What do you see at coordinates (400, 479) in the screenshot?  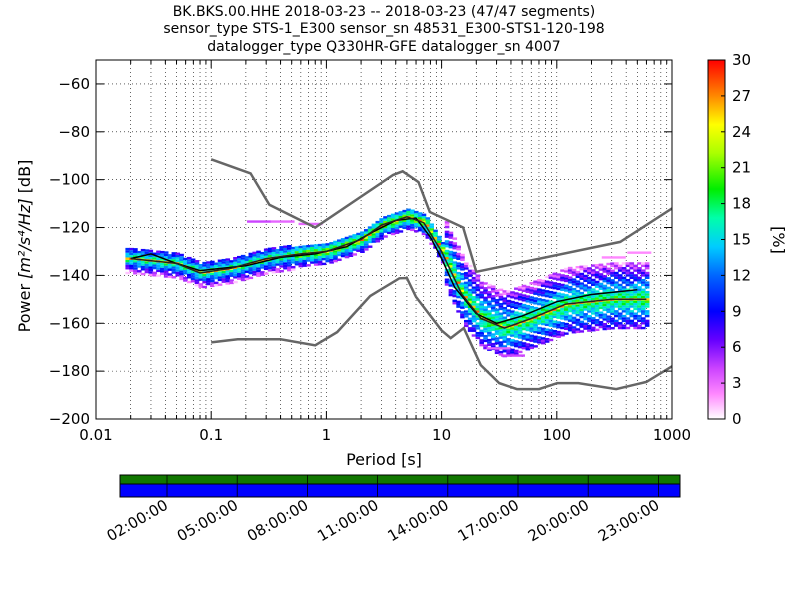 I see `data-available-strip` at bounding box center [400, 479].